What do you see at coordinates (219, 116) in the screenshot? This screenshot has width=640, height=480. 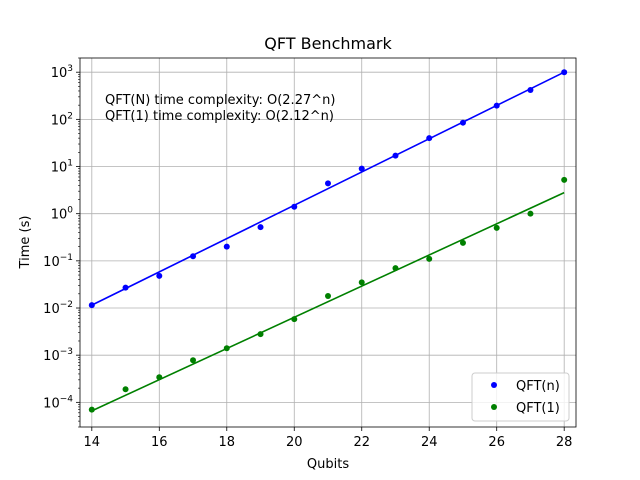 I see `annotation-qft-1: QFT(1) time complexity: O(2.12^n)` at bounding box center [219, 116].